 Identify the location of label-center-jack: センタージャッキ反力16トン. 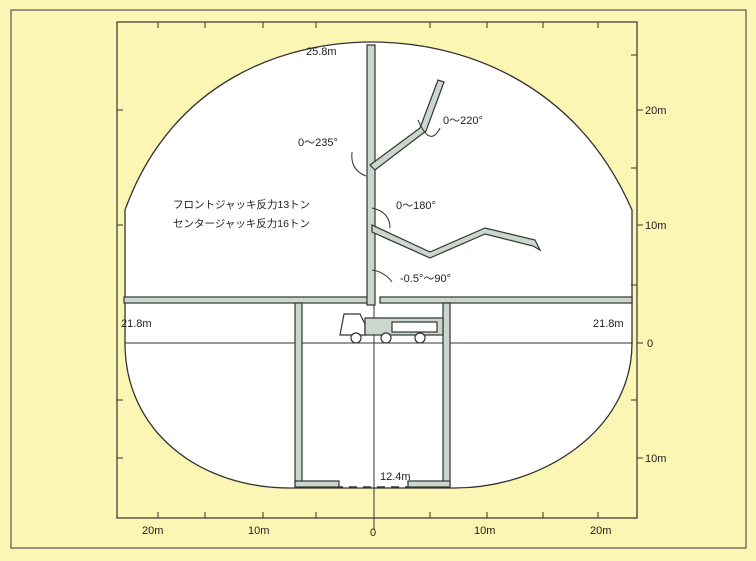
(241, 223).